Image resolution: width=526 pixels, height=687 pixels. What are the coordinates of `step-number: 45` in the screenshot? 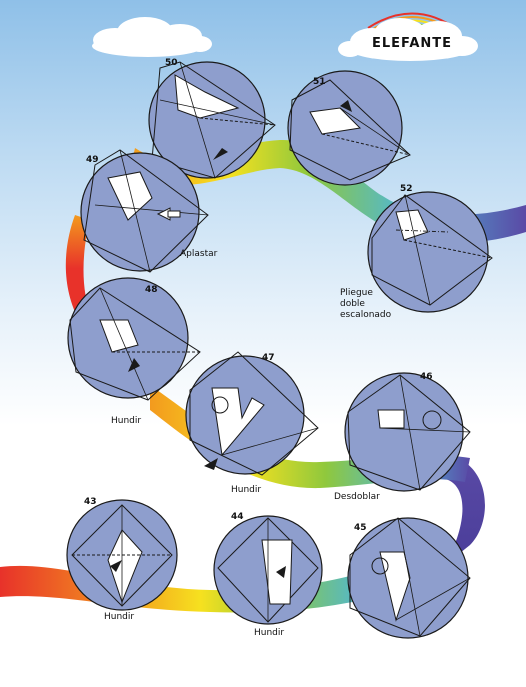 It's located at (360, 528).